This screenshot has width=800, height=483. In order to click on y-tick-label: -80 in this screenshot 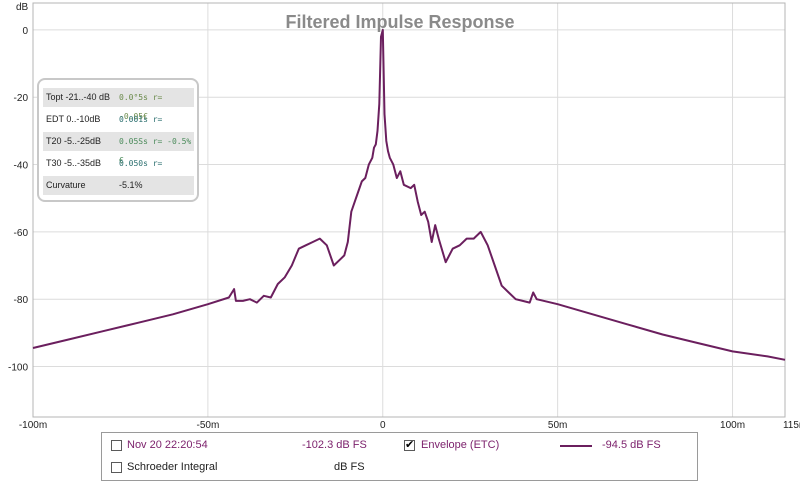, I will do `click(21, 300)`.